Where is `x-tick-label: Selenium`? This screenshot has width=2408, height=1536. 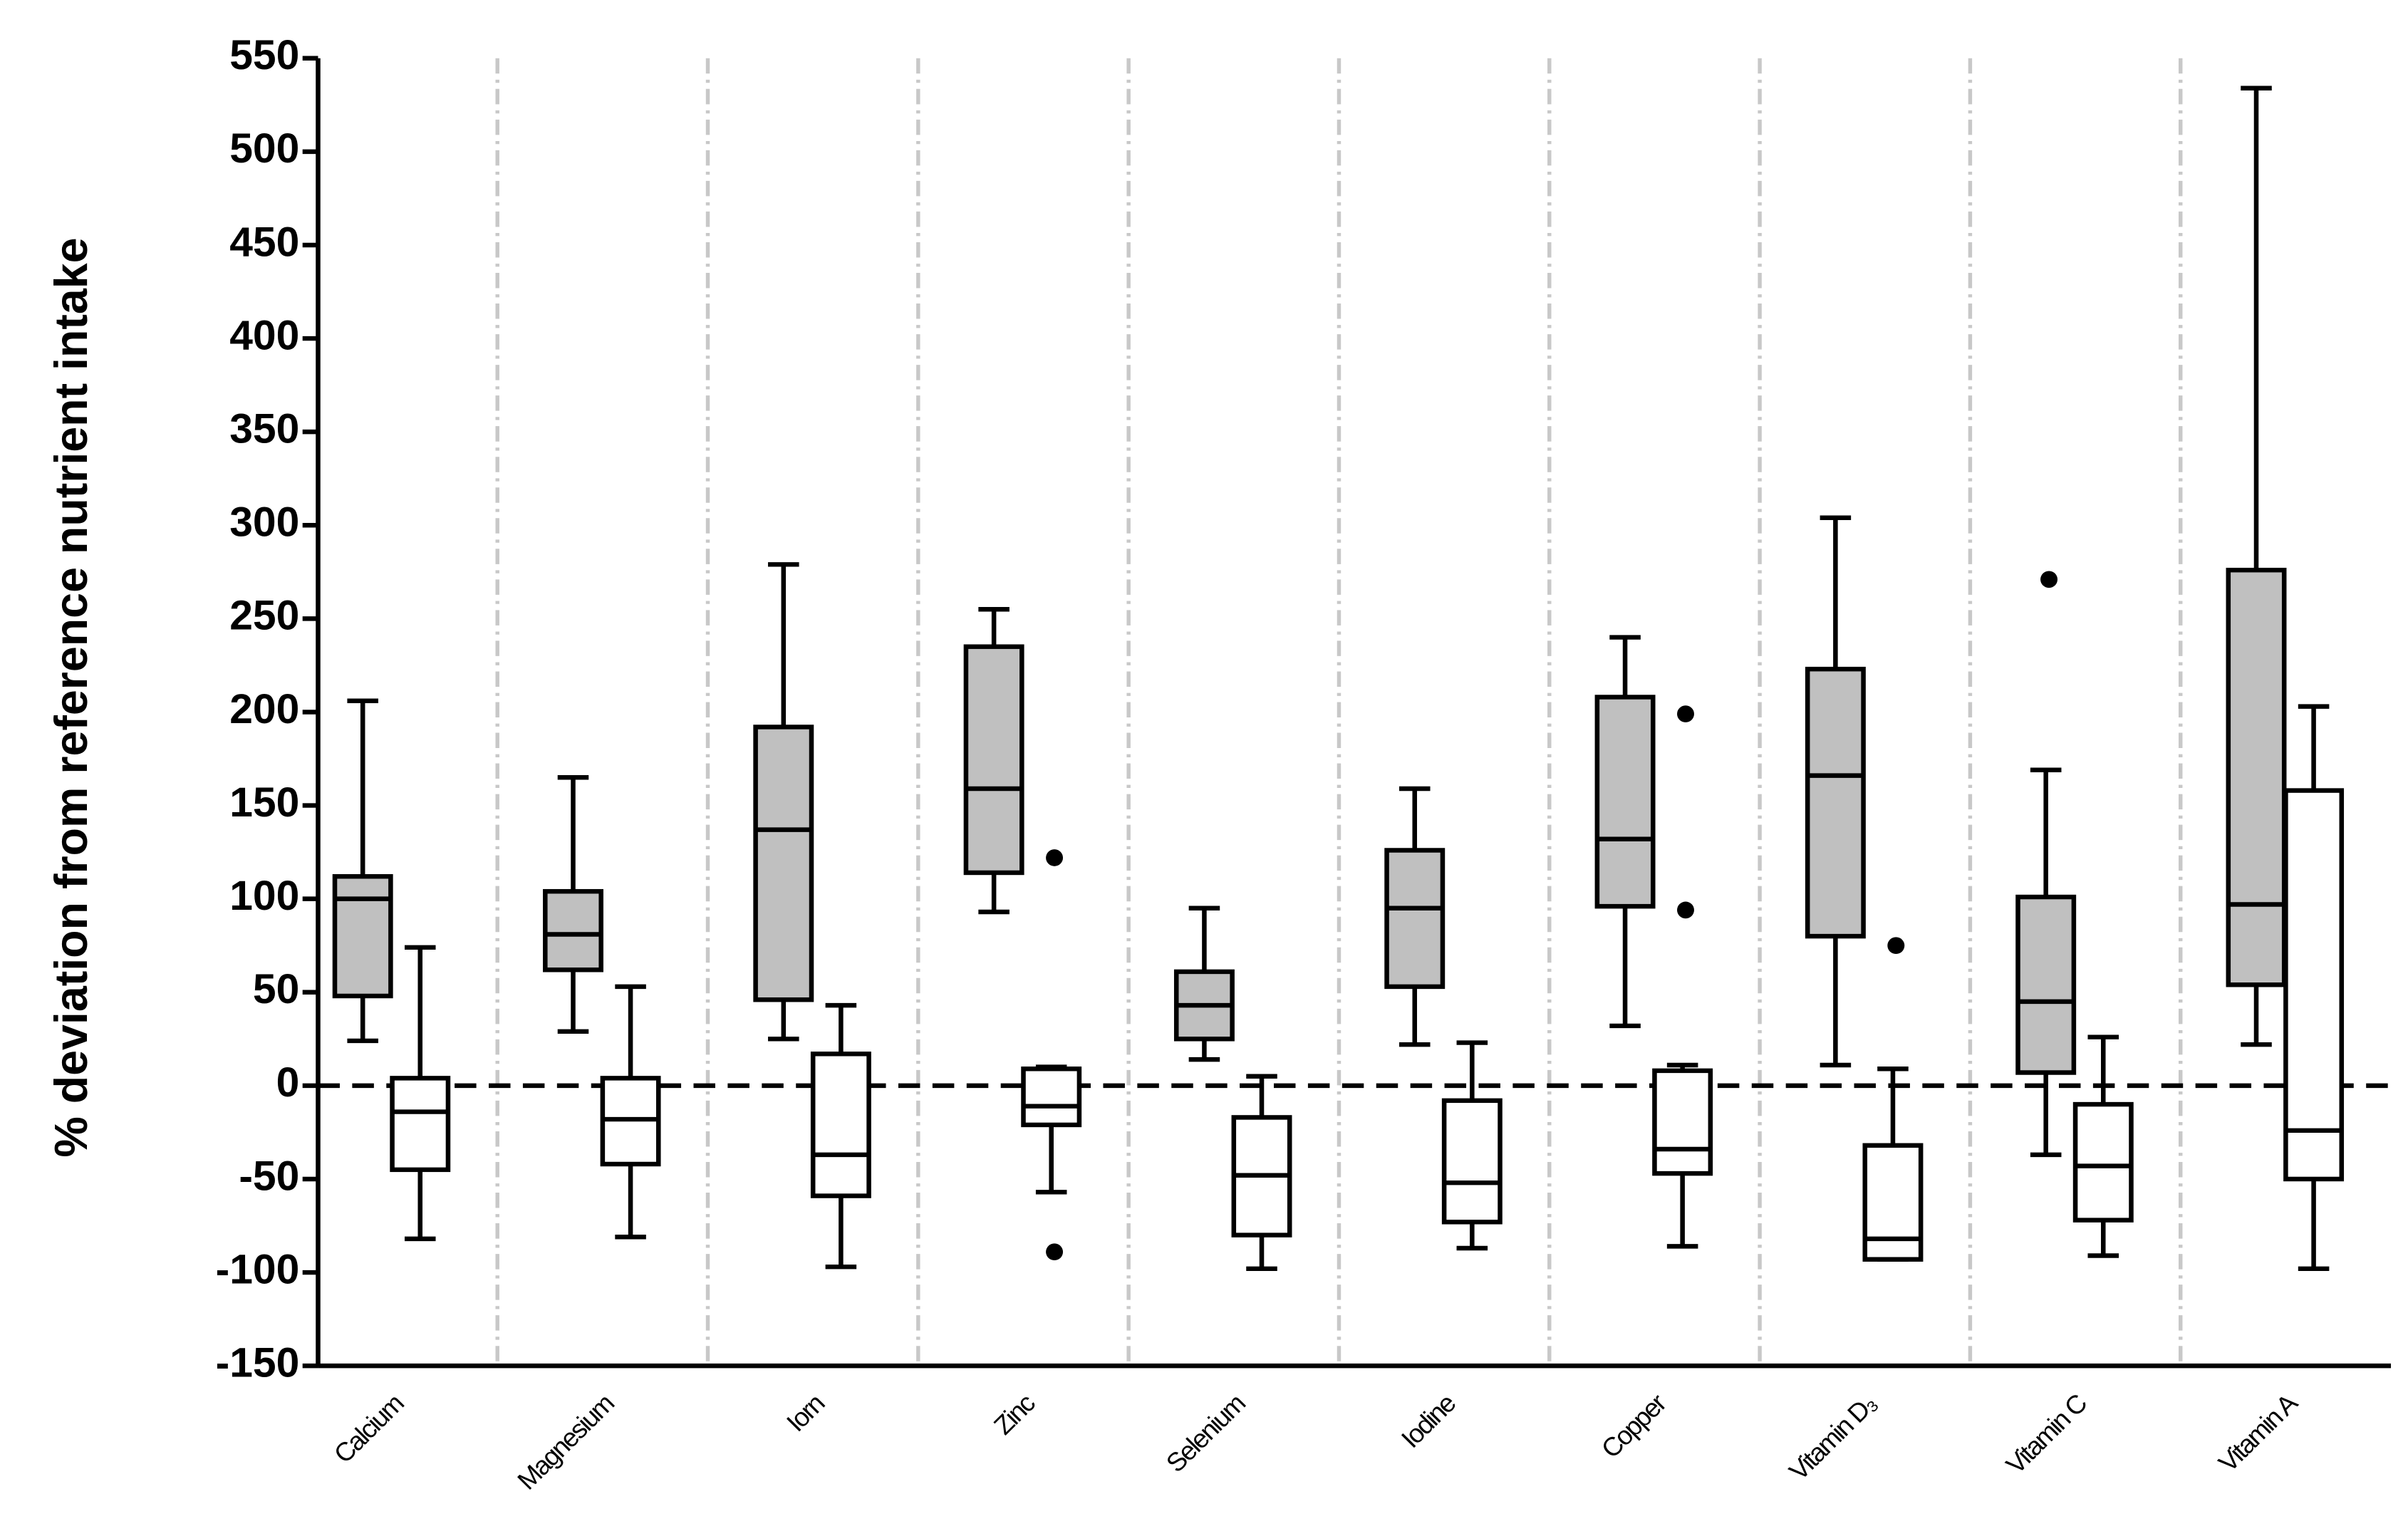 x-tick-label: Selenium is located at coordinates (1205, 1433).